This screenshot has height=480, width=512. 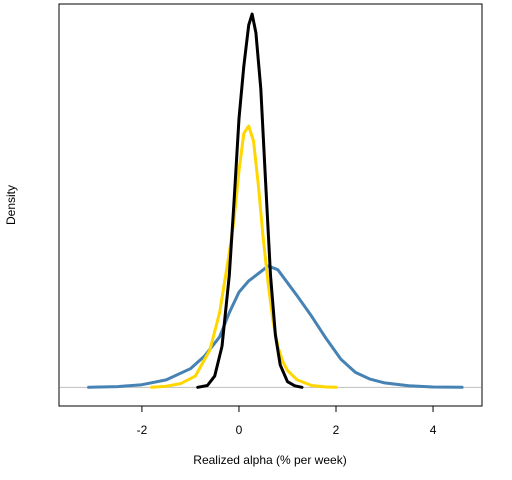 I want to click on y-axis-label: Density, so click(x=11, y=205).